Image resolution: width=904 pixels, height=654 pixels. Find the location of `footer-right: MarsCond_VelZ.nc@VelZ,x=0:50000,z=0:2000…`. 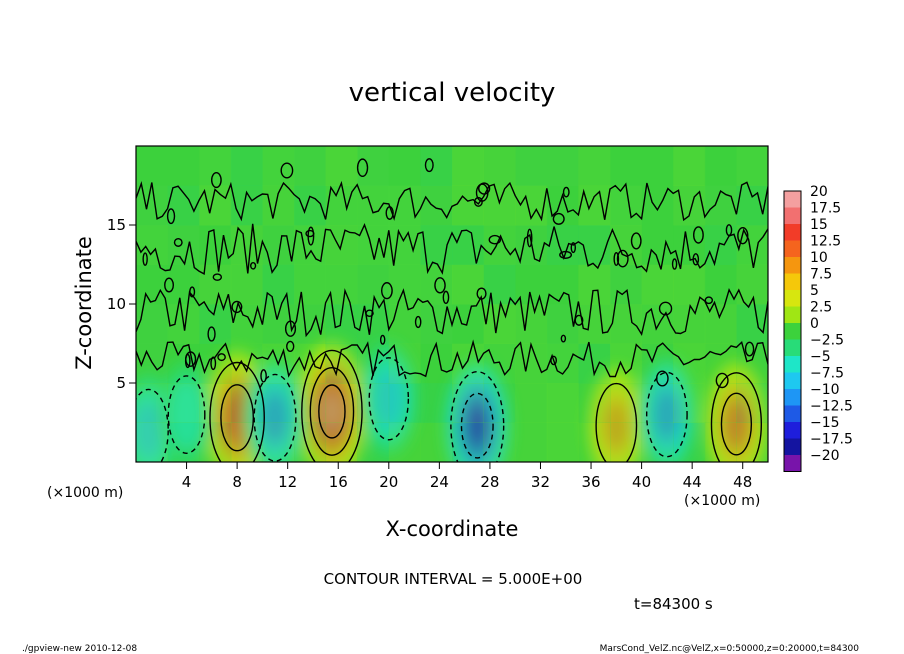

footer-right: MarsCond_VelZ.nc@VelZ,x=0:50000,z=0:2000… is located at coordinates (730, 649).